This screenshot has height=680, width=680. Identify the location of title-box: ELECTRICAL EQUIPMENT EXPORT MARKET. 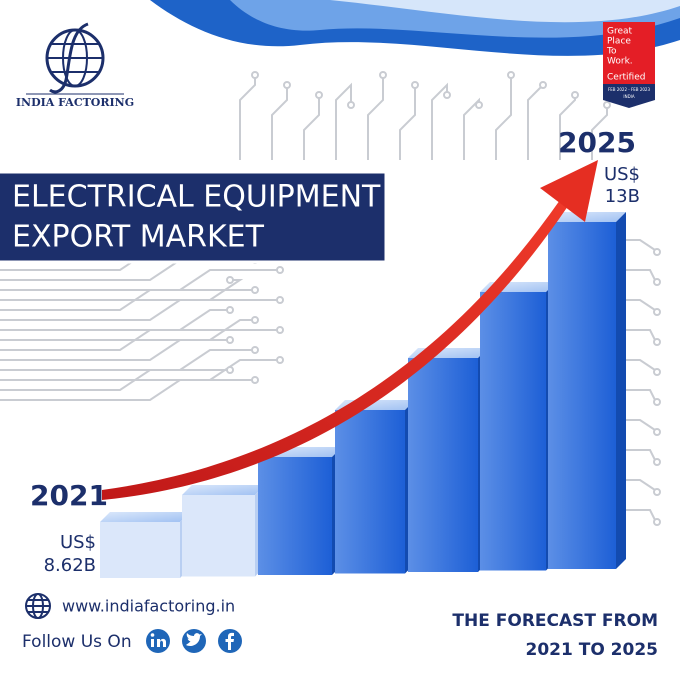
(194, 217).